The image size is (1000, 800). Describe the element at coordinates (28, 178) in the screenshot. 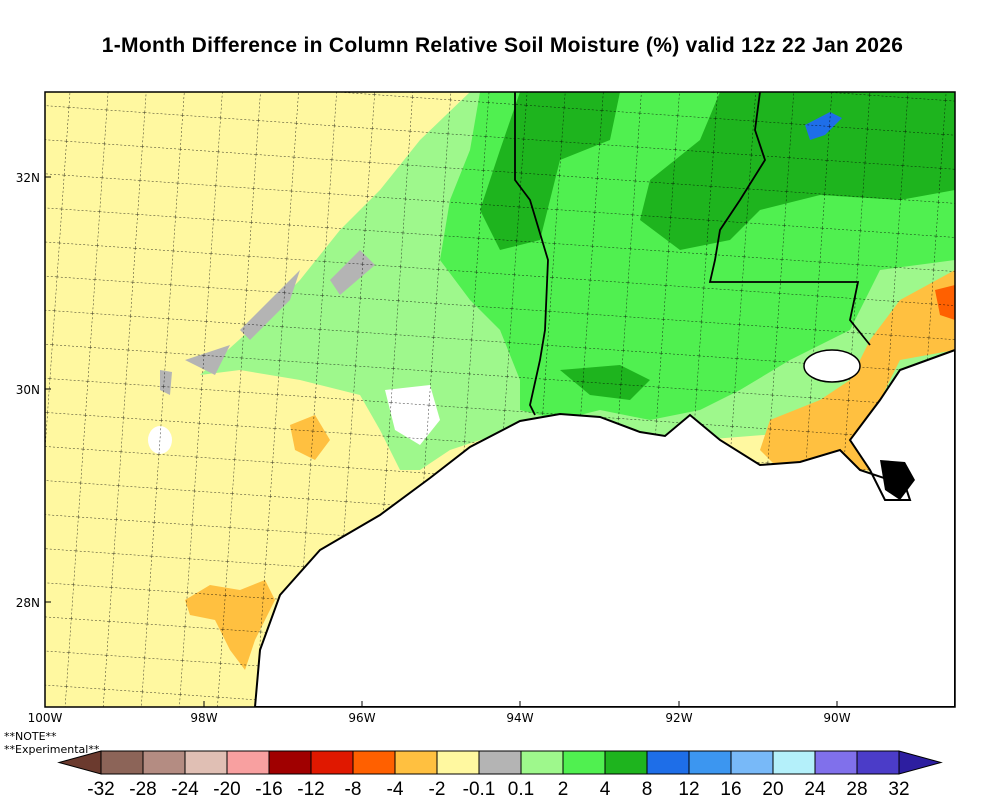

I see `lat-label: 32N` at that location.